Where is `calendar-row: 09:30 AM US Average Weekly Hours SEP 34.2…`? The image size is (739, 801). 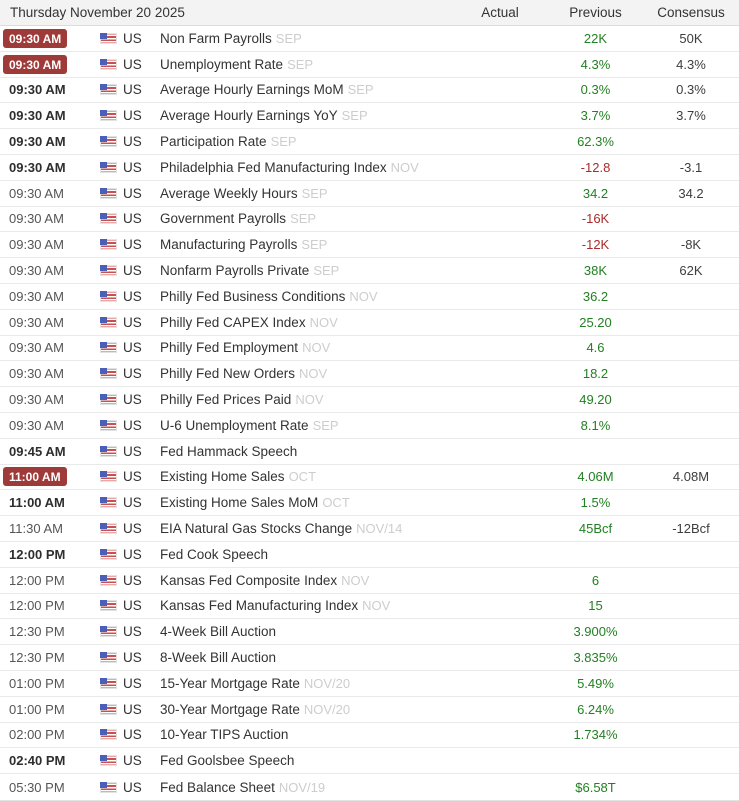 calendar-row: 09:30 AM US Average Weekly Hours SEP 34.2… is located at coordinates (369, 193).